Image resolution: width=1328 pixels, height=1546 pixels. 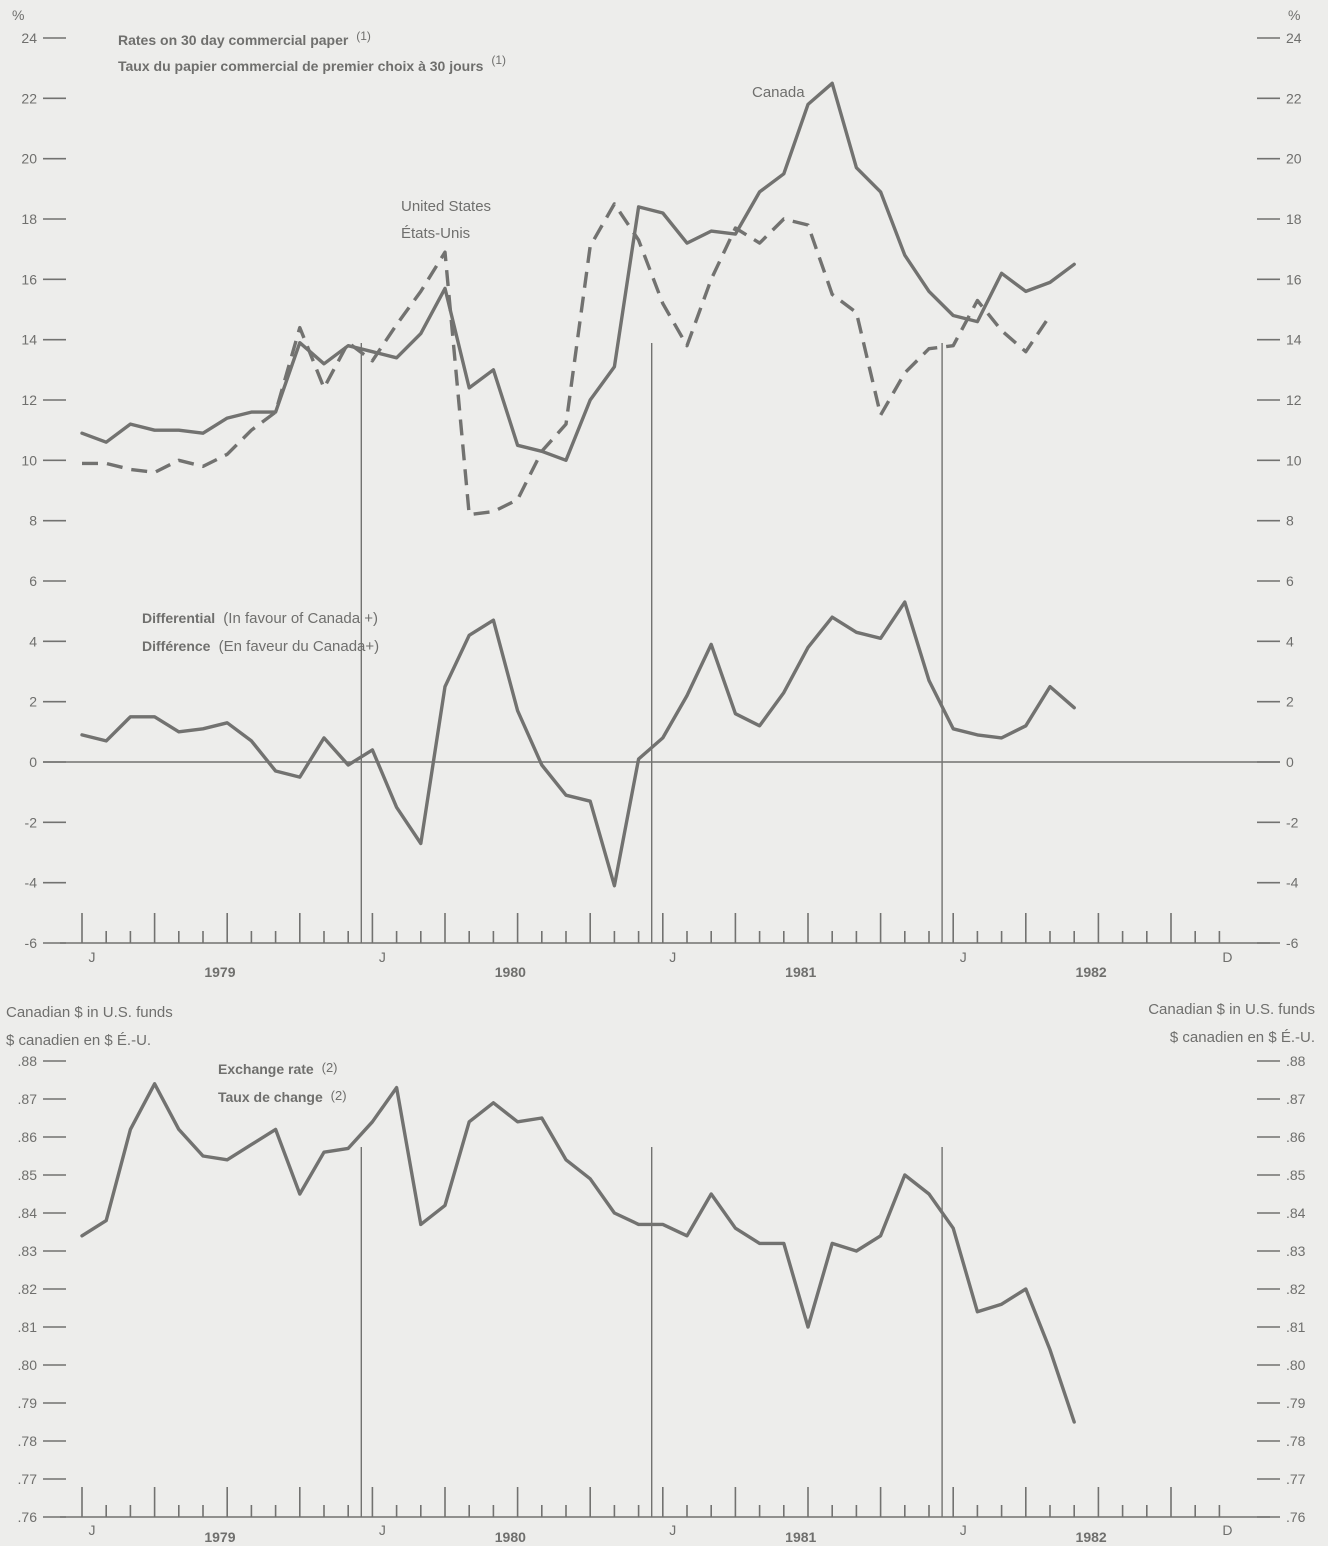 What do you see at coordinates (219, 972) in the screenshot?
I see `top-x-year-label: 1979` at bounding box center [219, 972].